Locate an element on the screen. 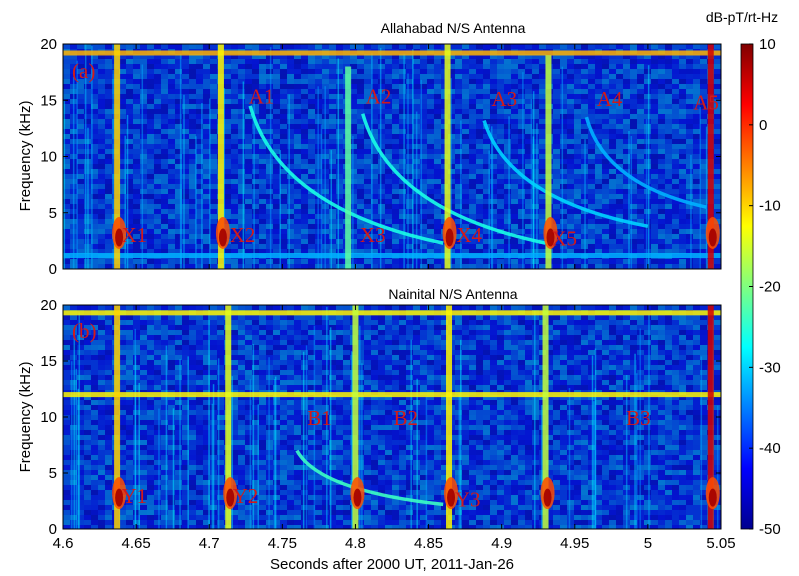  annotation-label: A5 is located at coordinates (706, 102).